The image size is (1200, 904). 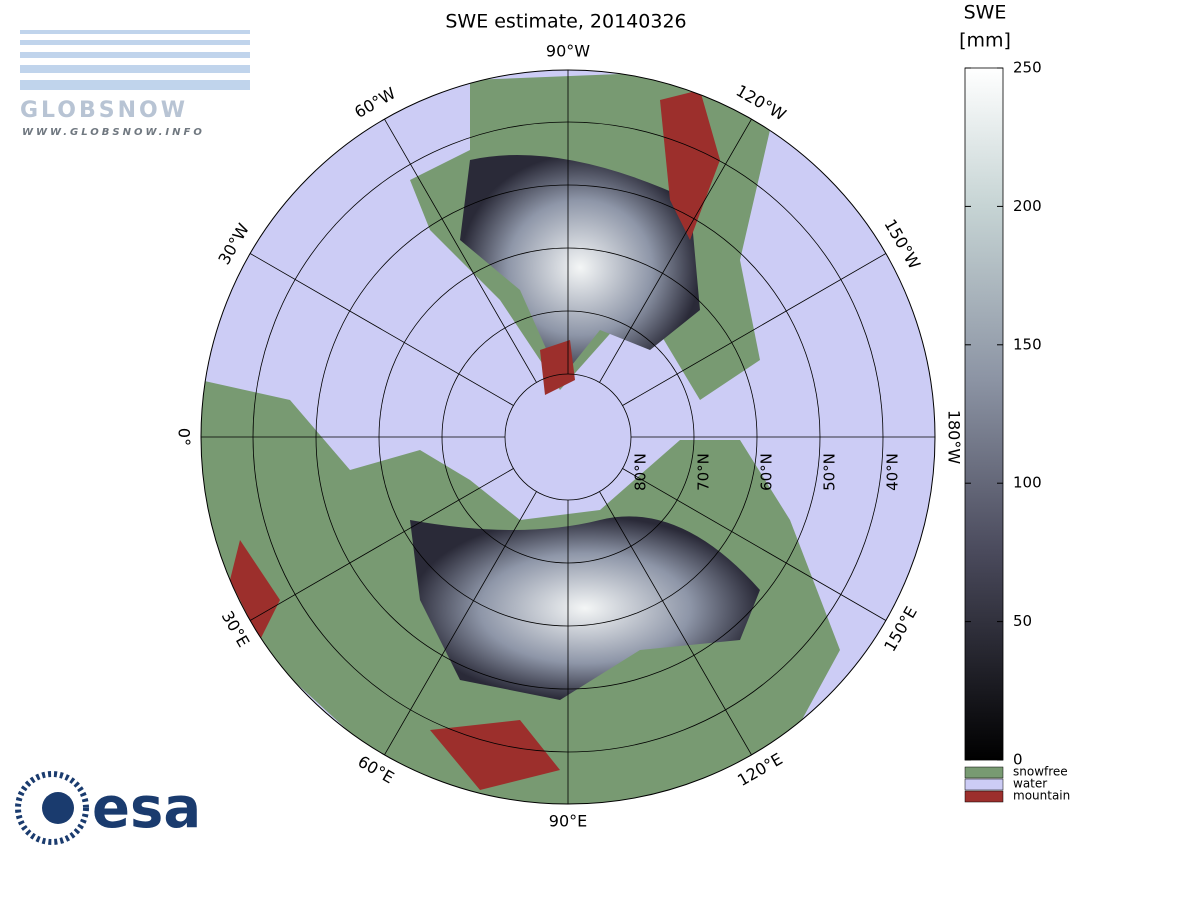 What do you see at coordinates (146, 808) in the screenshot?
I see `logo-text: esa` at bounding box center [146, 808].